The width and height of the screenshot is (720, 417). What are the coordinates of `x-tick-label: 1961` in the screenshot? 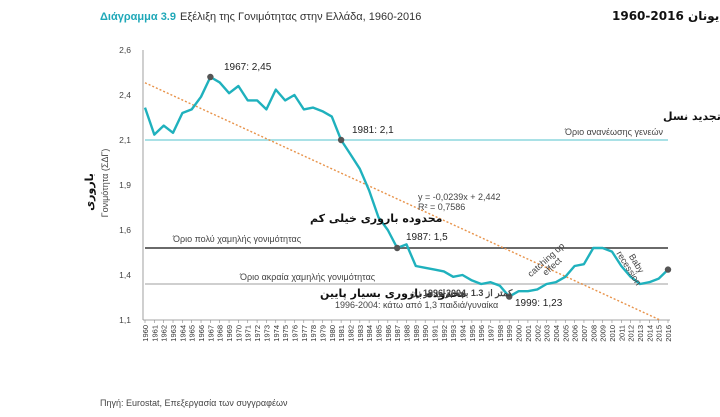 It's located at (154, 333).